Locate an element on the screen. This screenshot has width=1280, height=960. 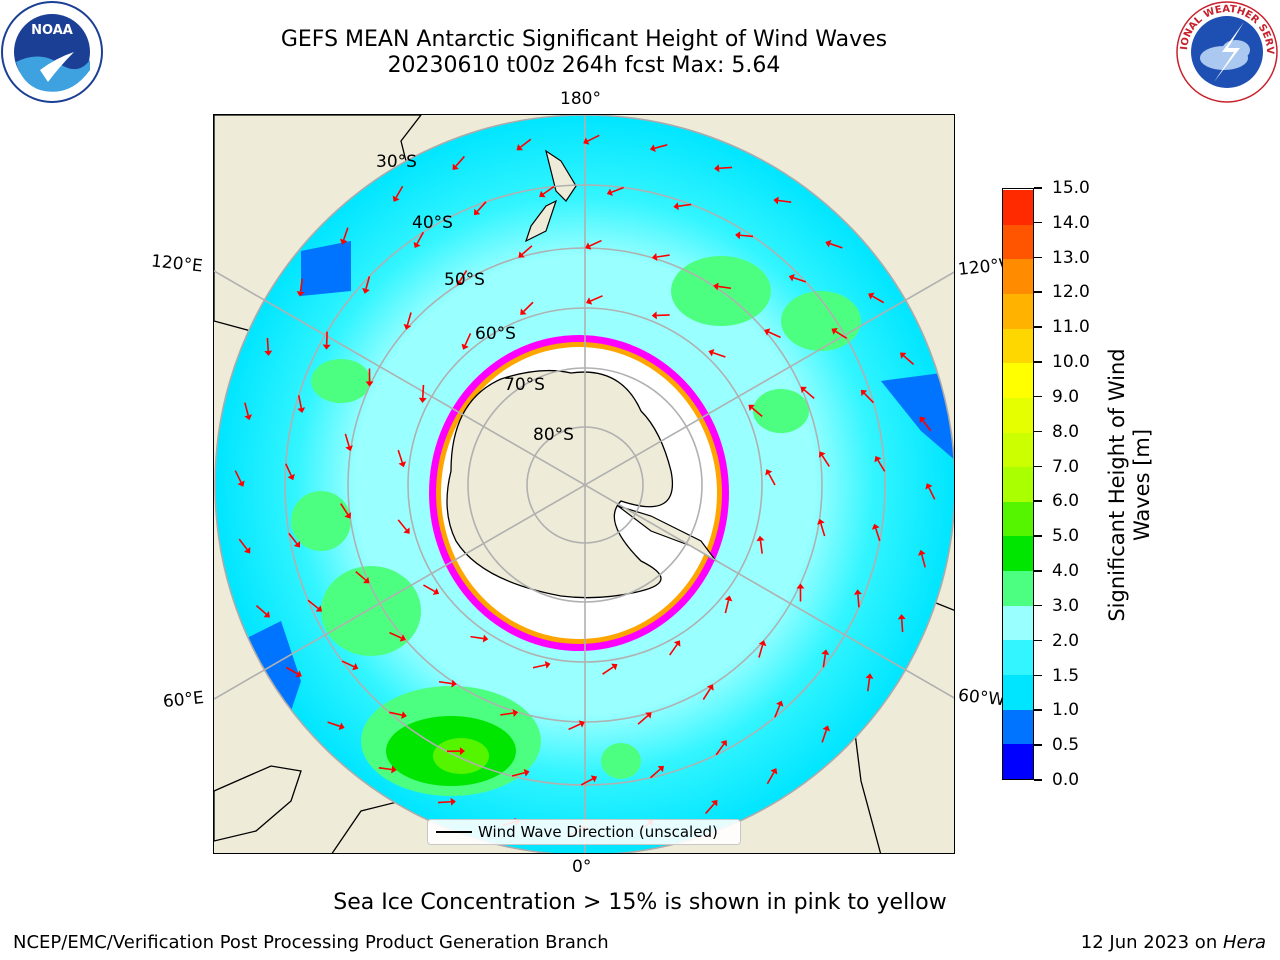
colorbar-title-line: Significant Height of Wind is located at coordinates (1117, 485).